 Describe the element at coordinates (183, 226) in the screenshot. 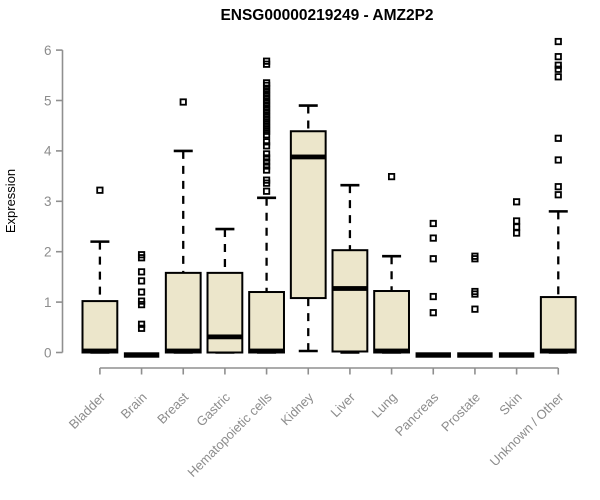

I see `box-group-breast` at that location.